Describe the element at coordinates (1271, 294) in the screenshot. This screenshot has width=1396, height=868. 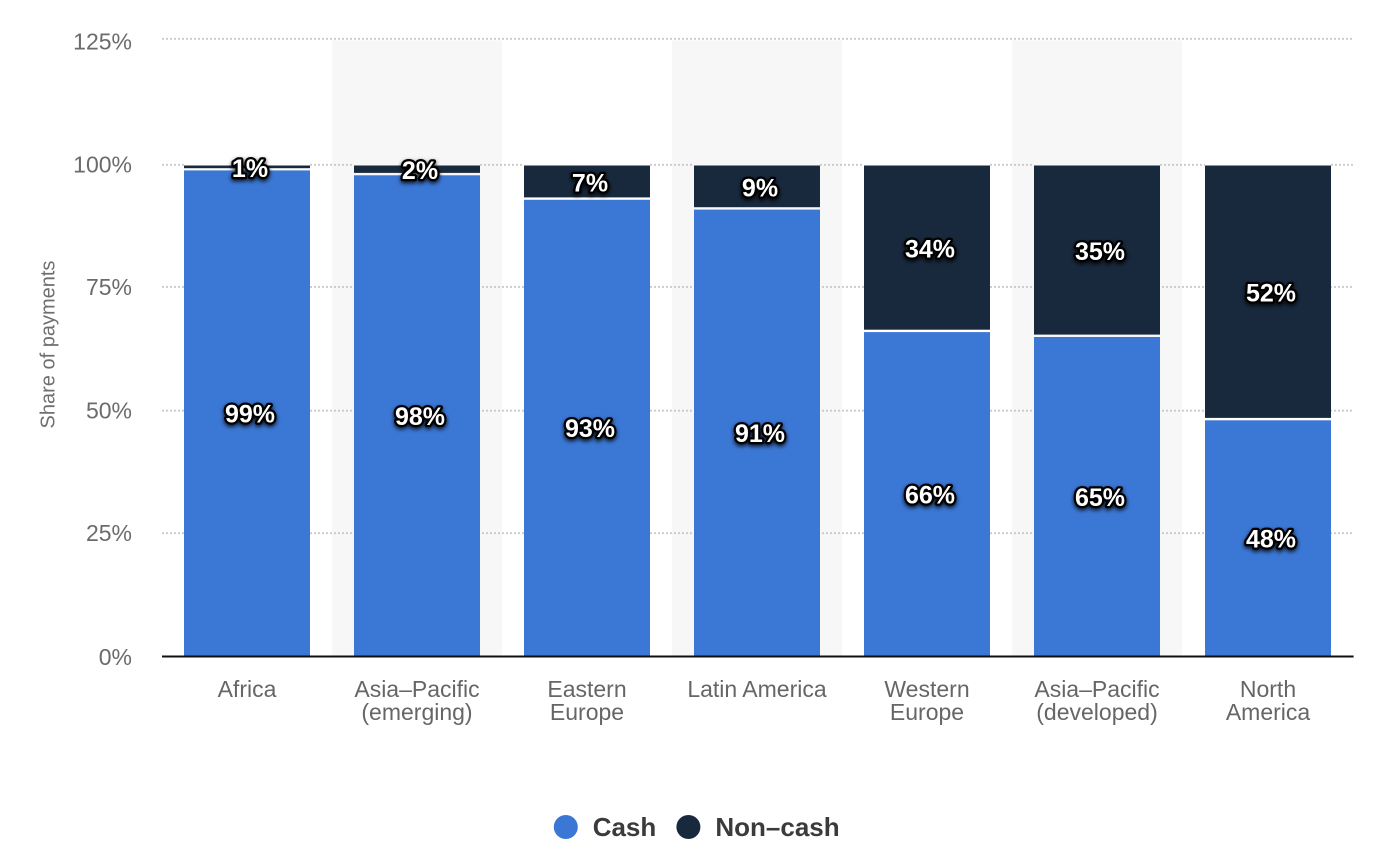
I see `svg-text: 52%` at that location.